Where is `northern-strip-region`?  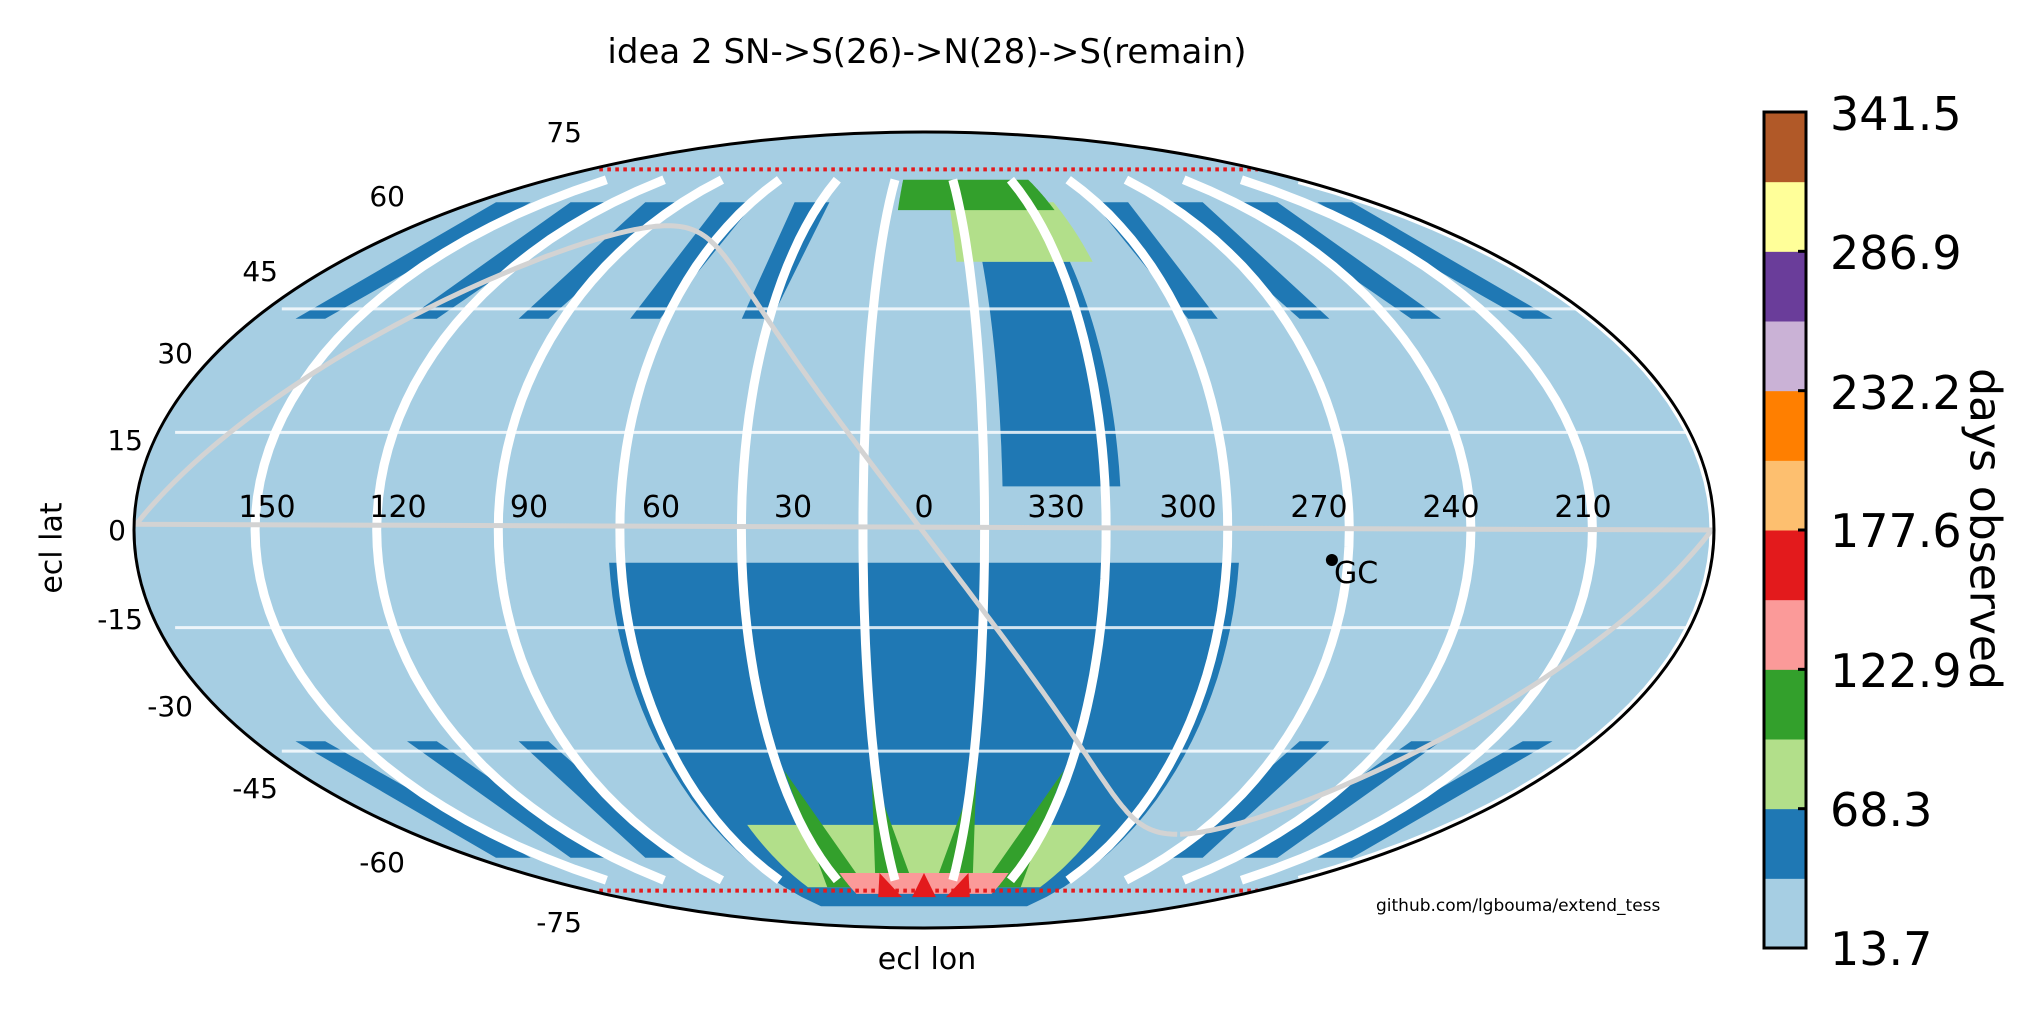 northern-strip-region is located at coordinates (1051, 374).